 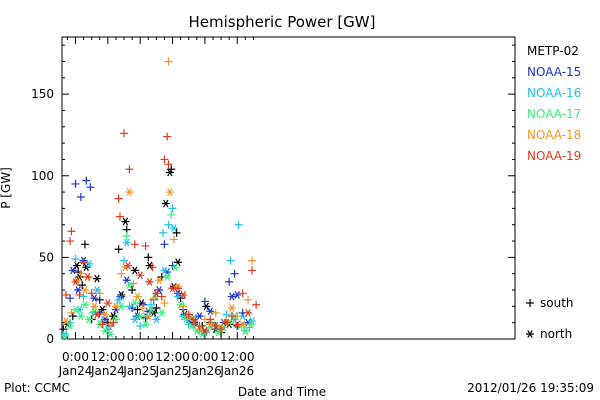 I want to click on y-tick-label: 150, so click(x=42, y=94).